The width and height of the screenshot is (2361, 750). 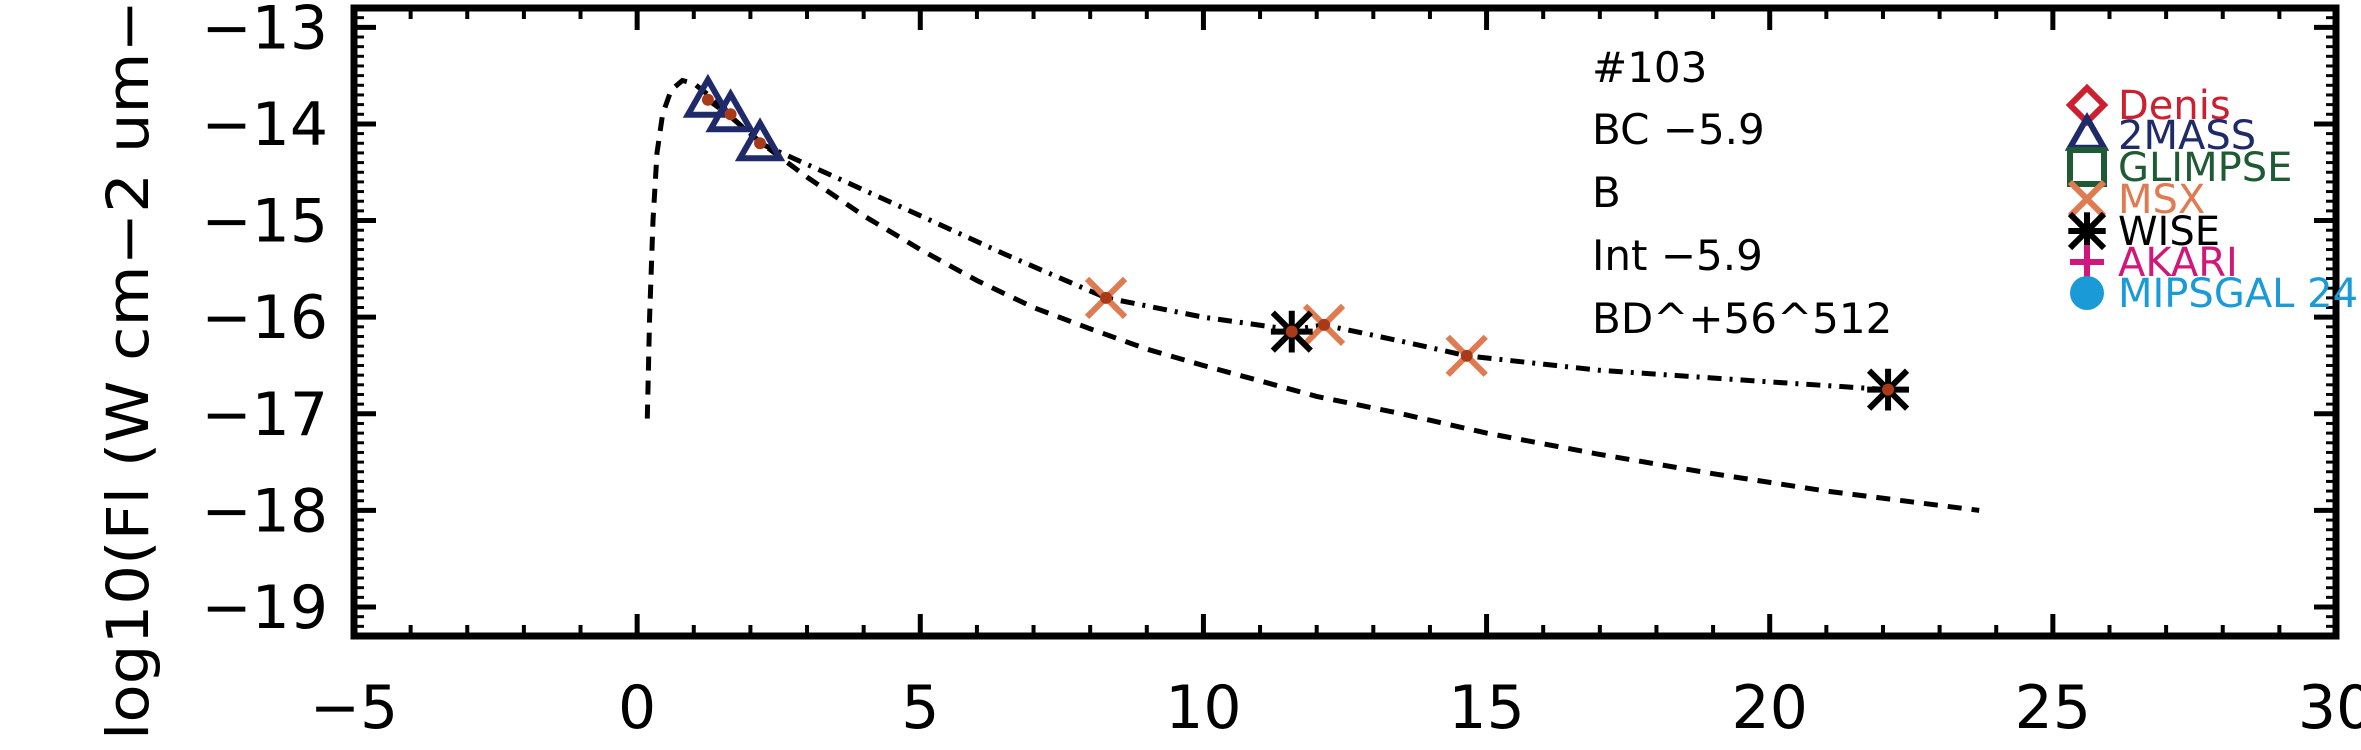 What do you see at coordinates (2329, 708) in the screenshot?
I see `x-tick-label: 30` at bounding box center [2329, 708].